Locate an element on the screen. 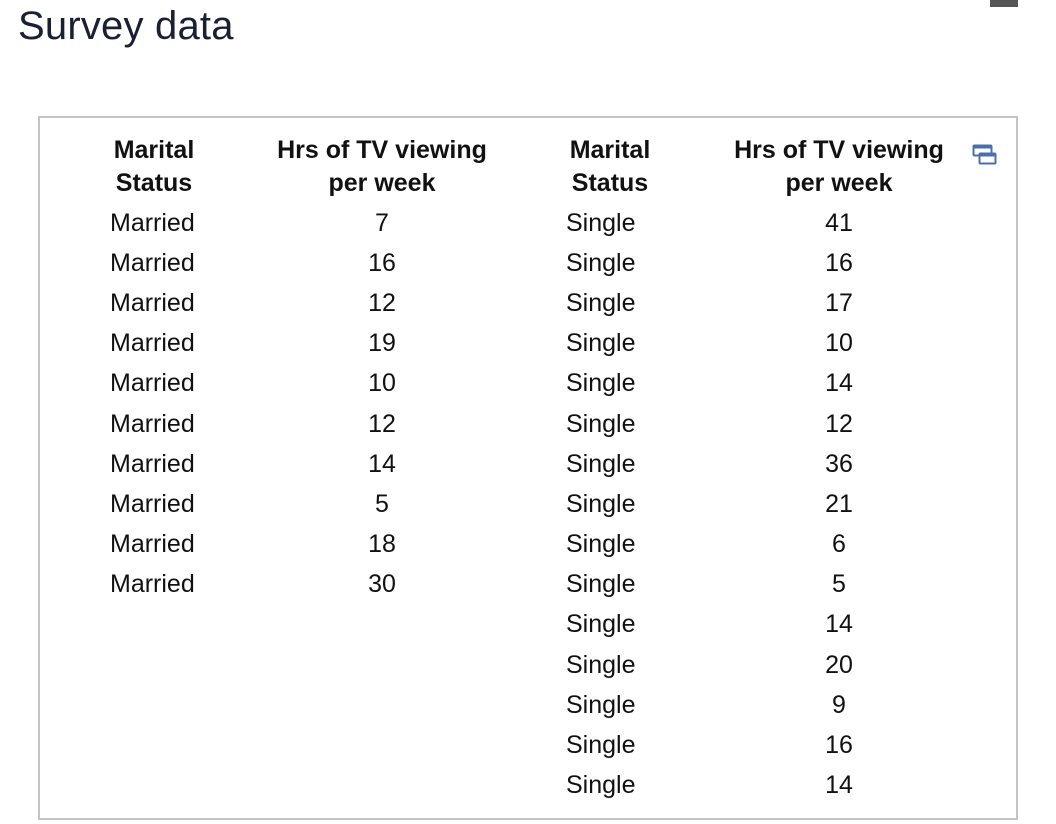 This screenshot has height=824, width=1056. header-hours-single: Hrs of TV viewing per week is located at coordinates (839, 166).